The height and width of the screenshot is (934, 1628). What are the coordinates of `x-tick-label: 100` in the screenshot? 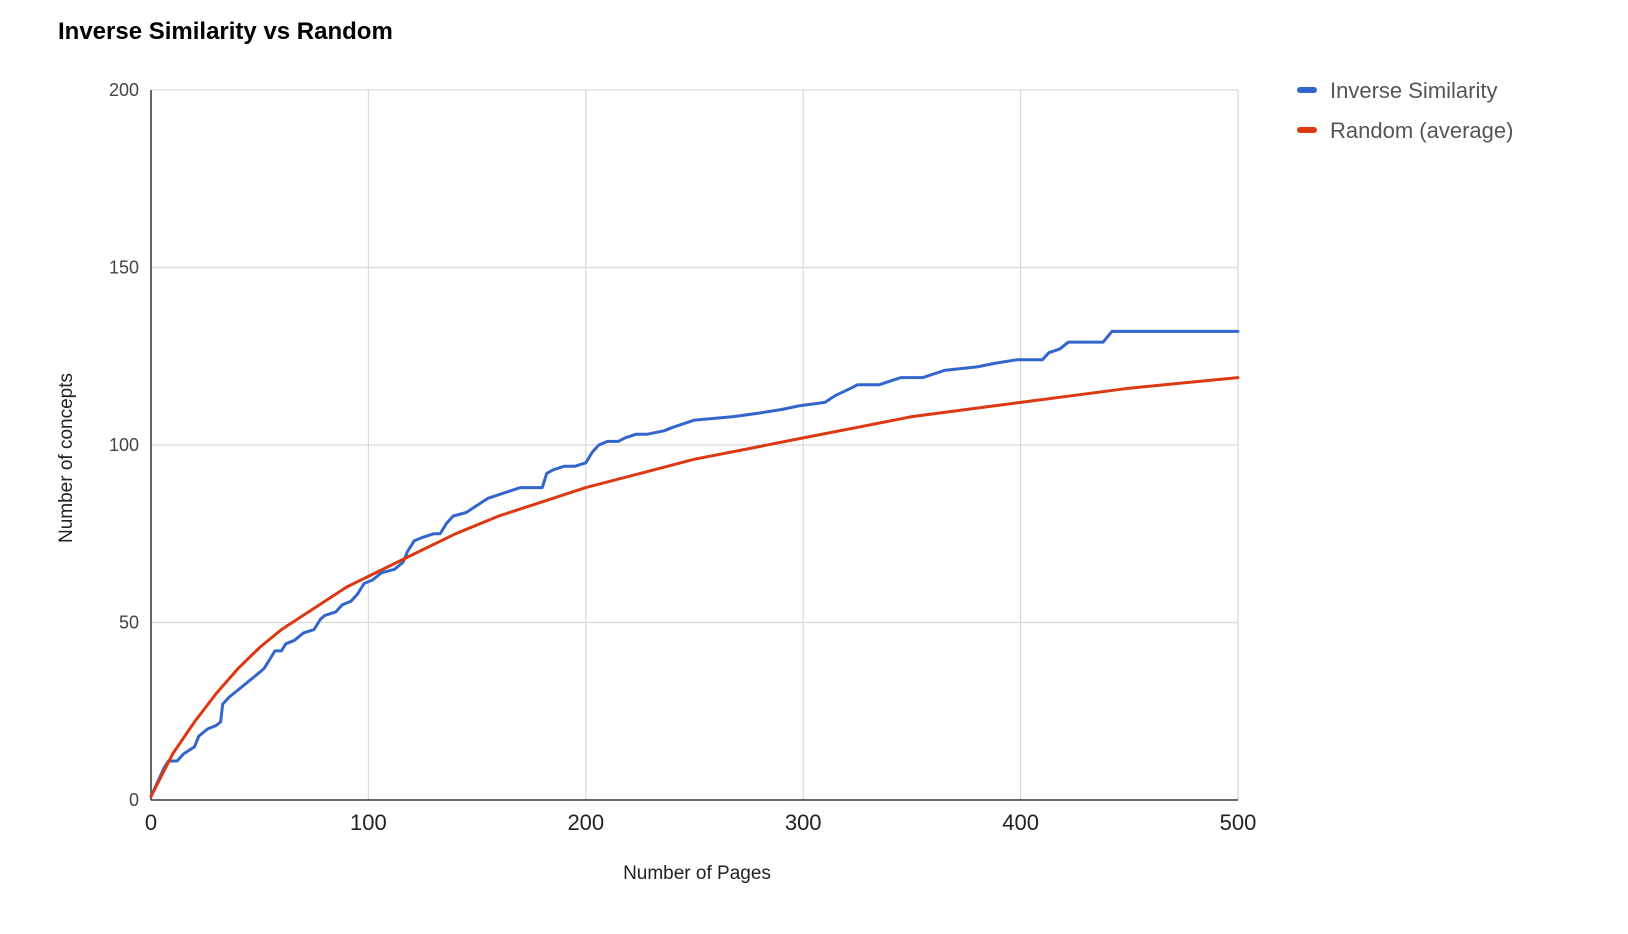 It's located at (368, 822).